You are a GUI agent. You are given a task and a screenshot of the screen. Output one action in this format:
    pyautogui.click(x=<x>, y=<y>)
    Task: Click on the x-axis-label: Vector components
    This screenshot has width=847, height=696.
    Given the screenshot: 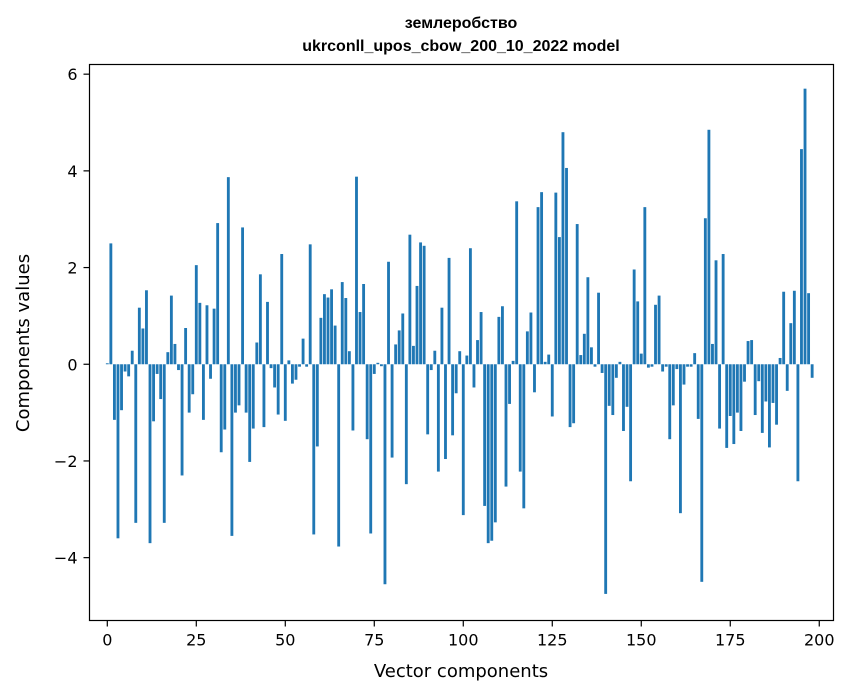 What is the action you would take?
    pyautogui.click(x=461, y=671)
    